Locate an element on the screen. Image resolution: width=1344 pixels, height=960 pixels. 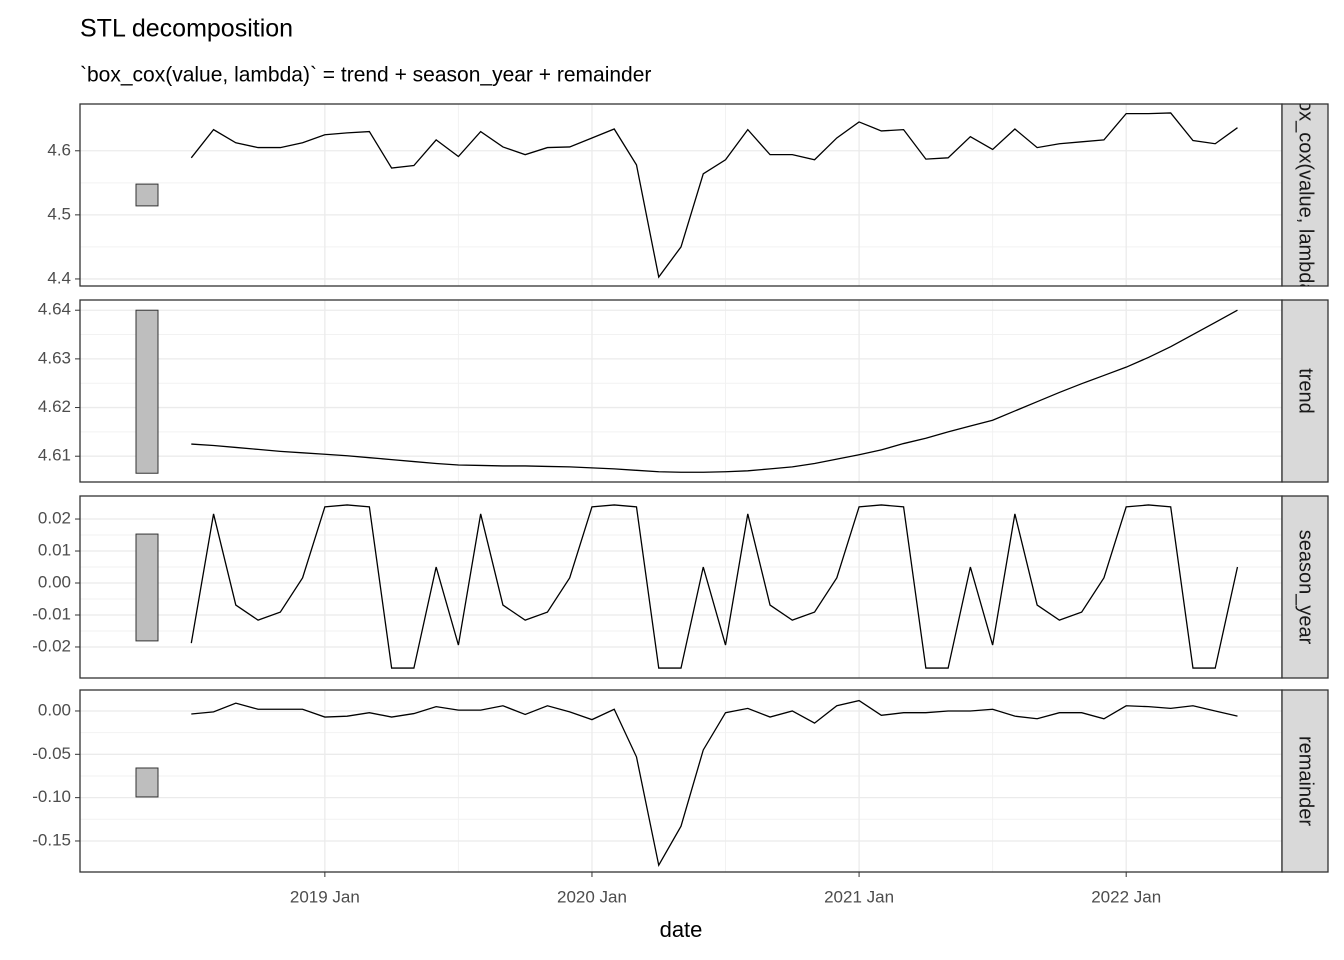
y-tick-label: 4.5 is located at coordinates (59, 213).